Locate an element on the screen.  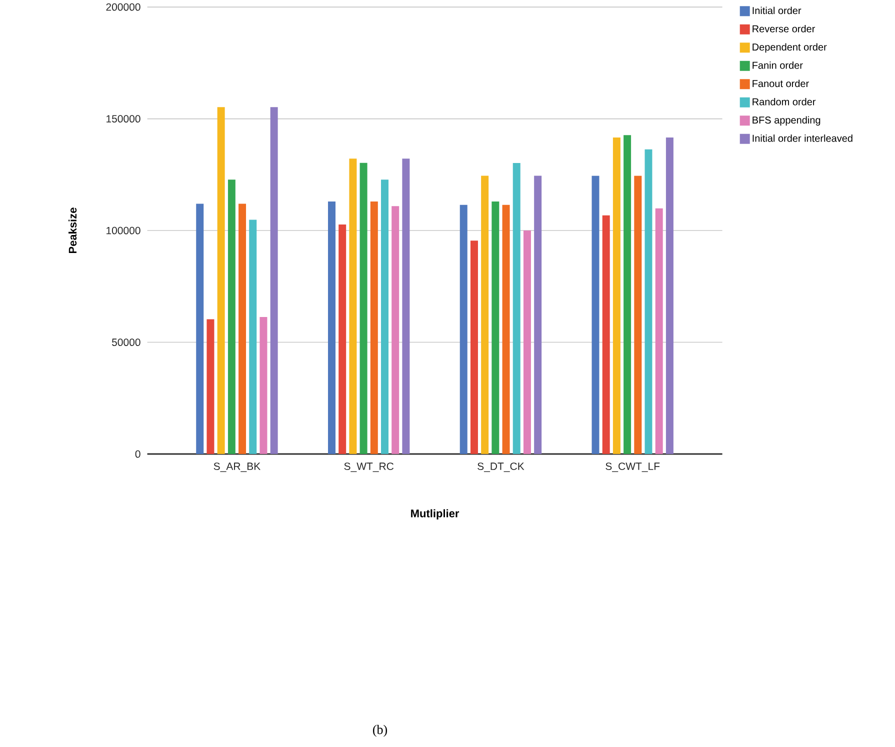
y-tick-label: 0 is located at coordinates (137, 454).